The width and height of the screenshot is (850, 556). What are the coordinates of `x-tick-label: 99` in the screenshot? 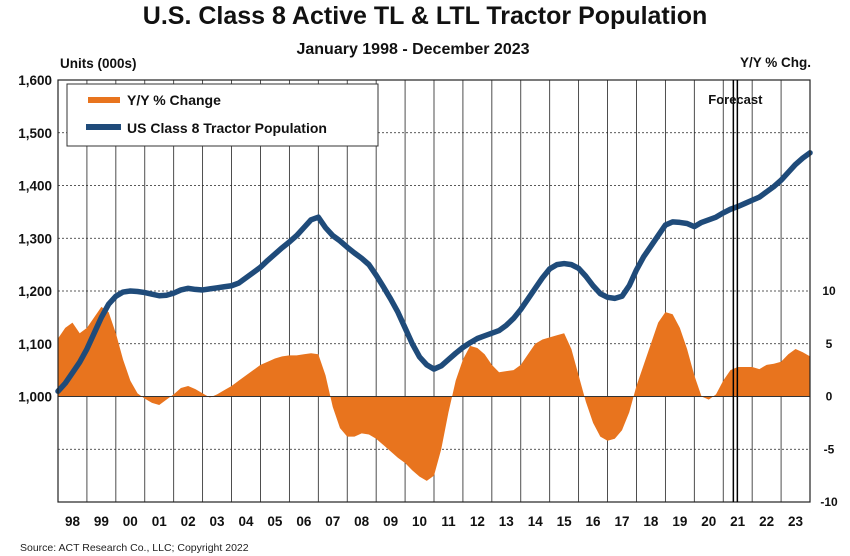 It's located at (101, 521).